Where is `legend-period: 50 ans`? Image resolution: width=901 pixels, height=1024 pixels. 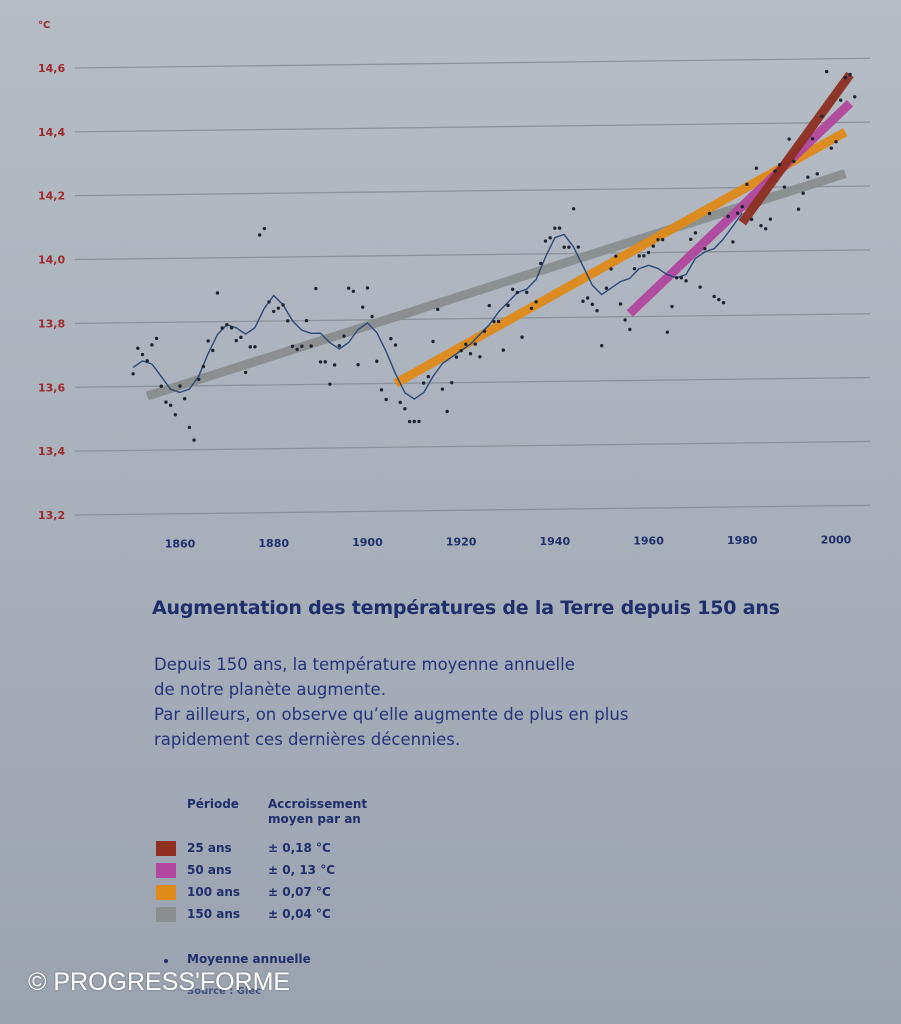
legend-period: 50 ans is located at coordinates (209, 870).